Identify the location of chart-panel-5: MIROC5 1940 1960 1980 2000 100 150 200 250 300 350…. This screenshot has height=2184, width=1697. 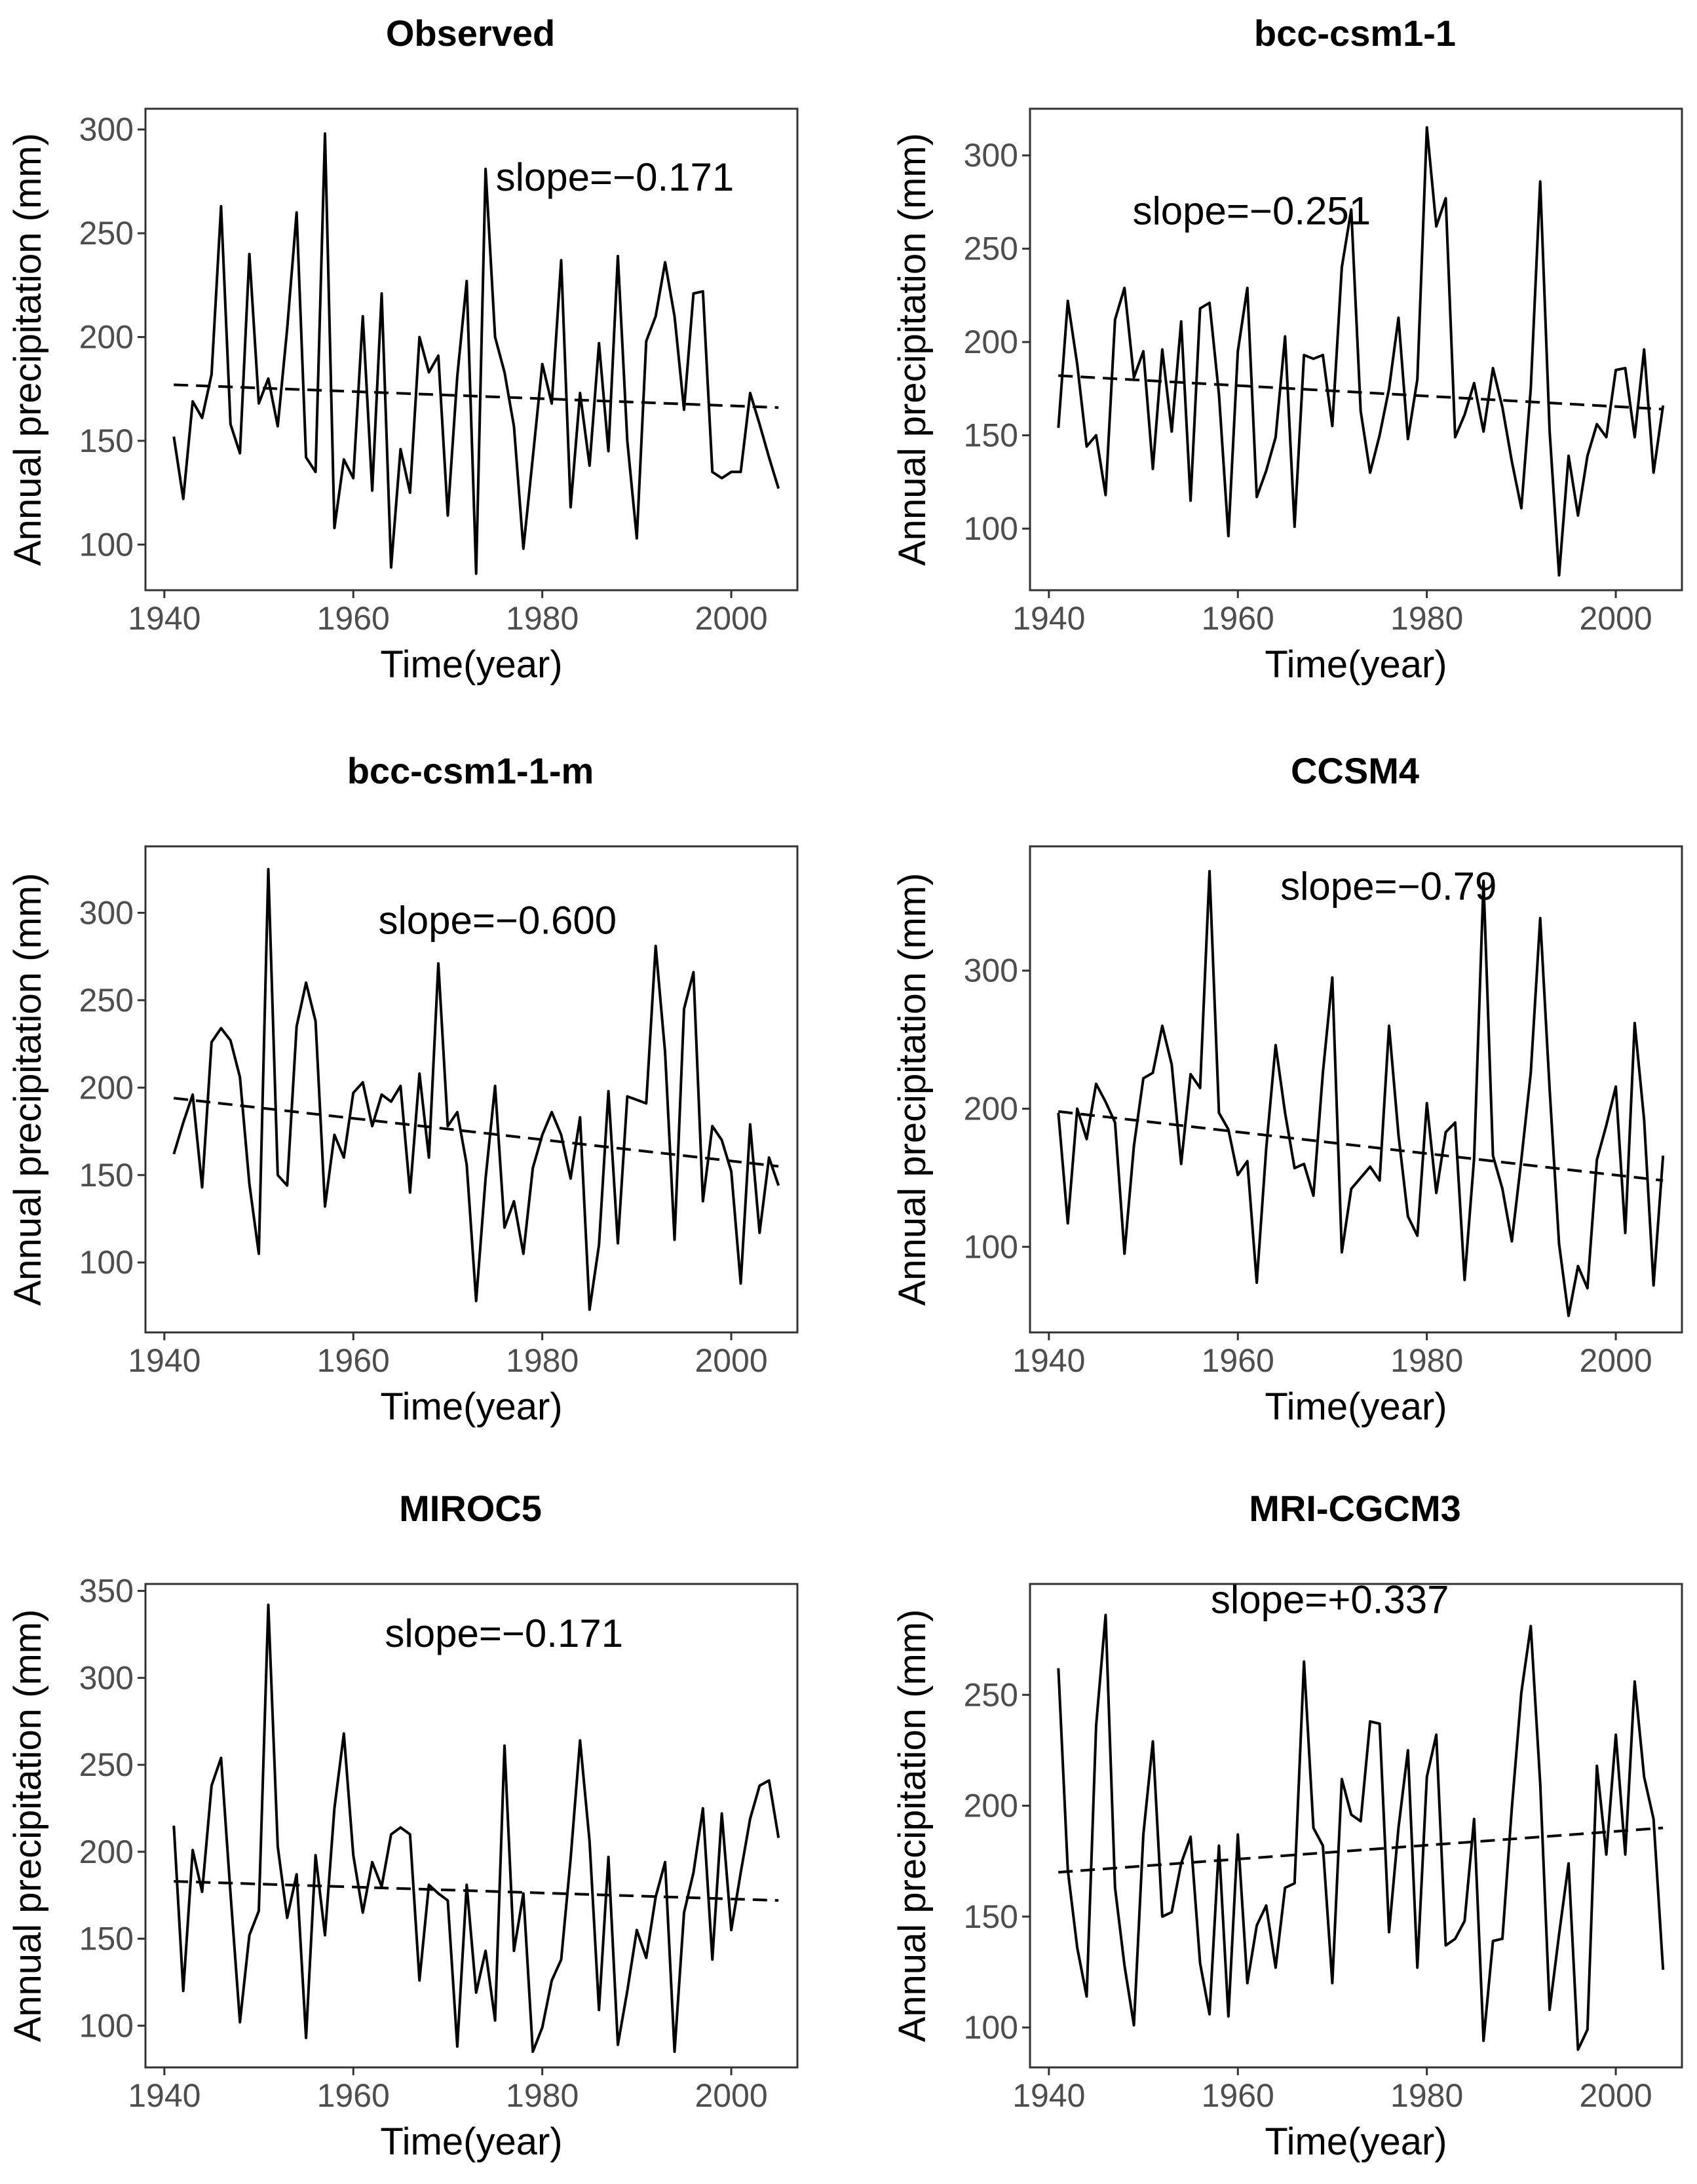
(403, 1825).